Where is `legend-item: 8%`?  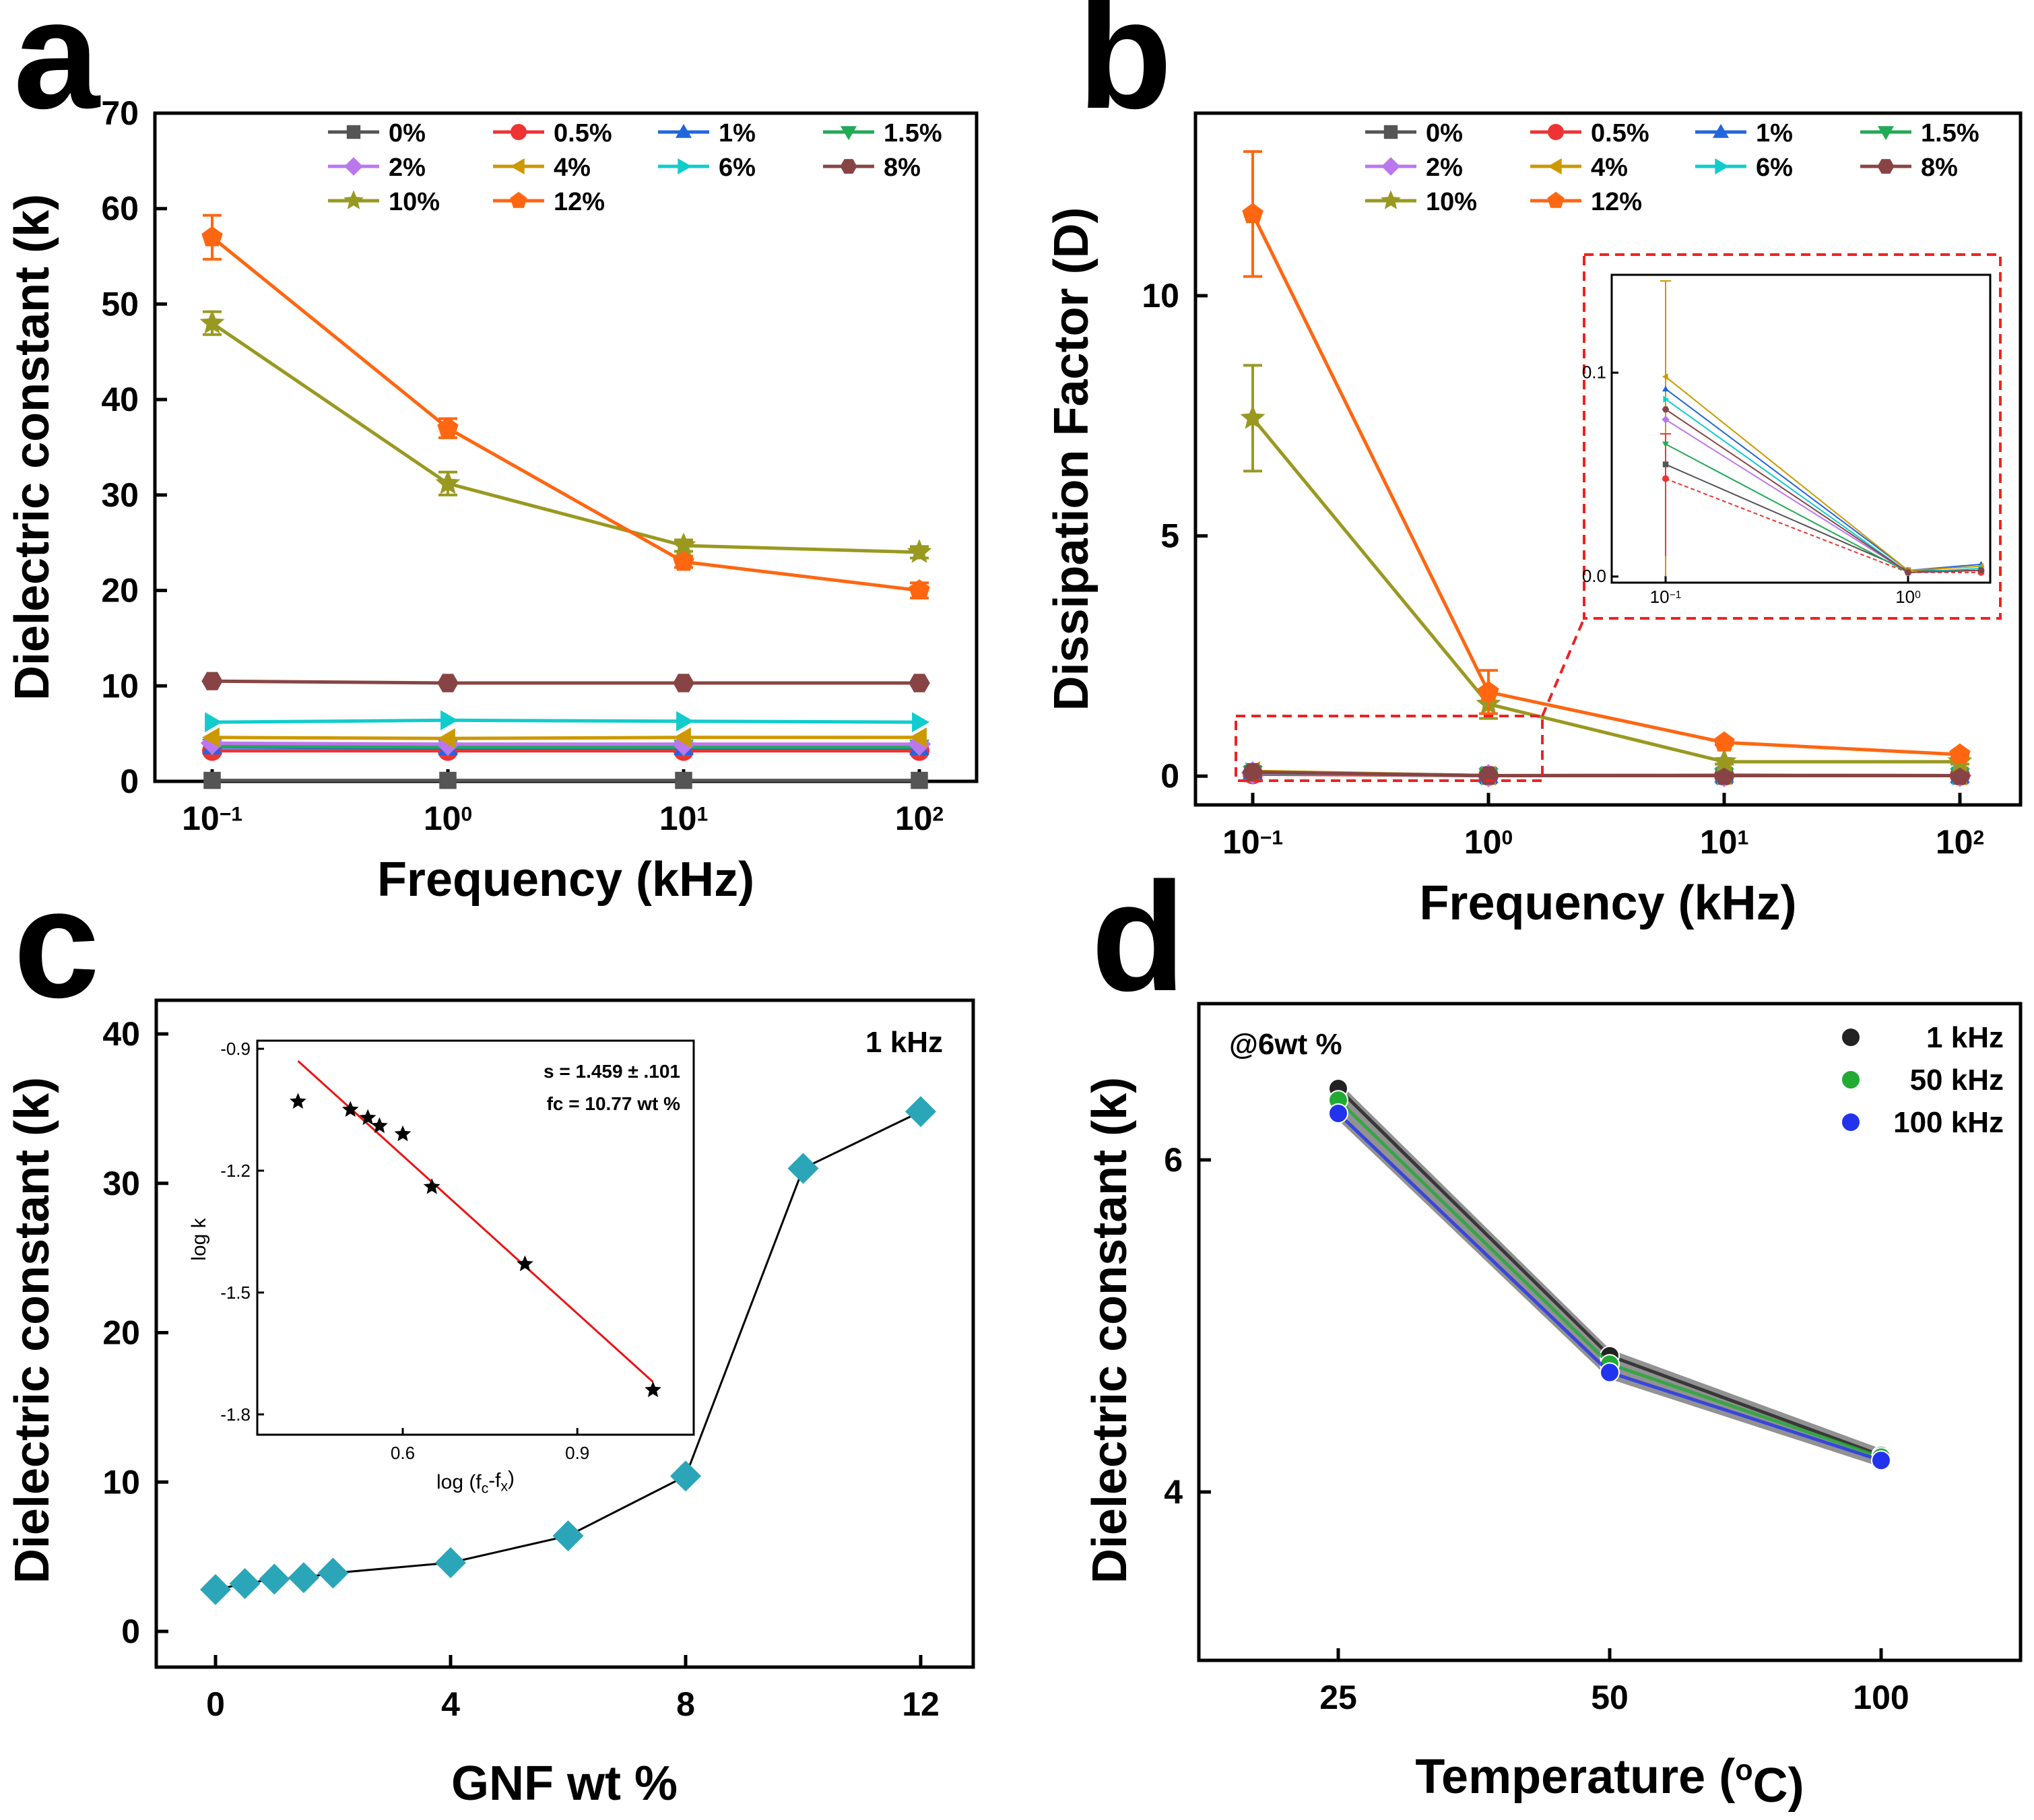 legend-item: 8% is located at coordinates (1909, 168).